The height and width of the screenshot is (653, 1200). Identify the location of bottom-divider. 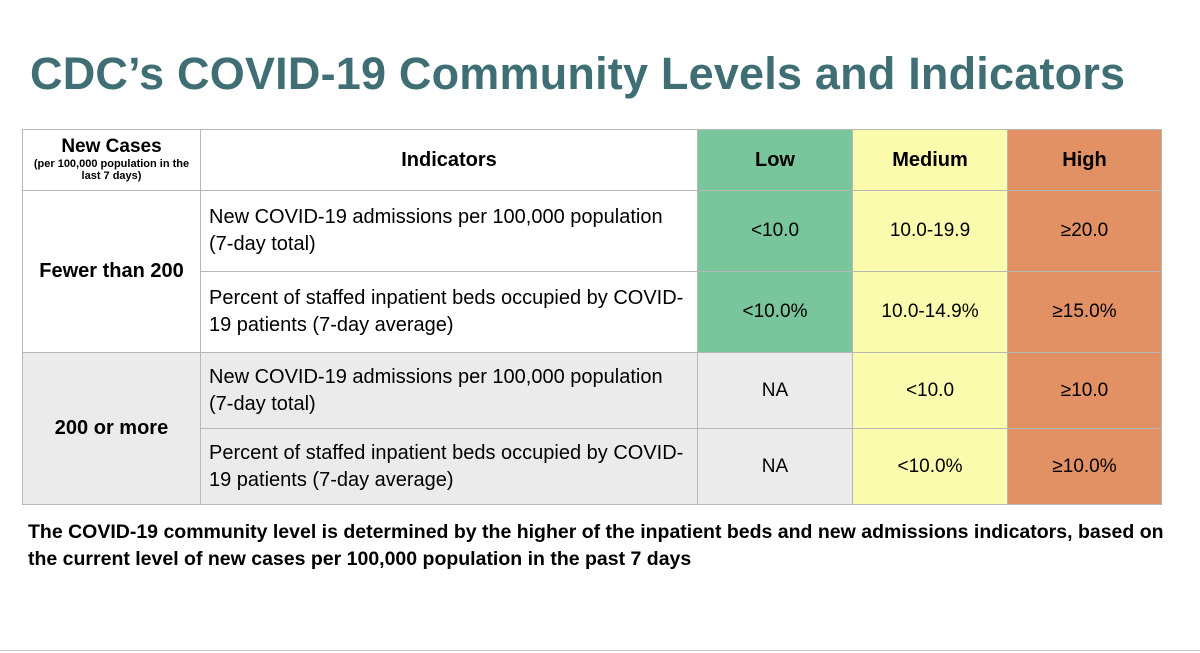
(600, 650).